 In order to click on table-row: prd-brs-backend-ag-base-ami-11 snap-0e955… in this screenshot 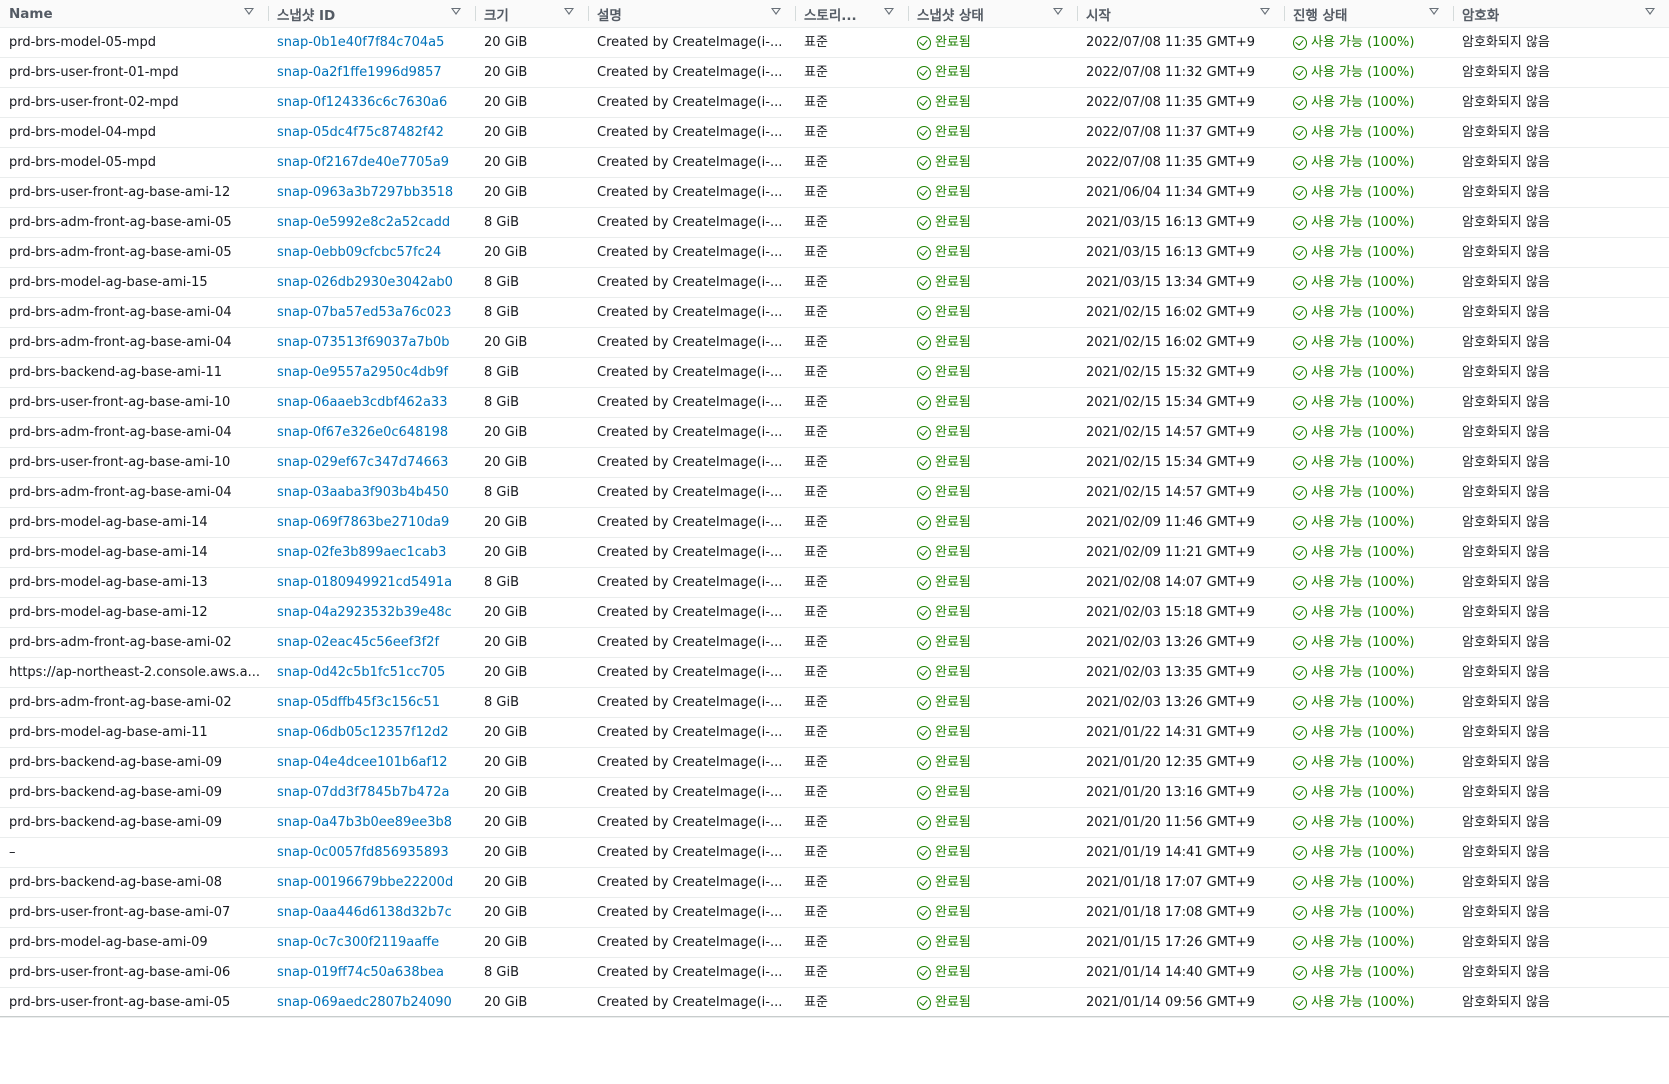, I will do `click(834, 373)`.